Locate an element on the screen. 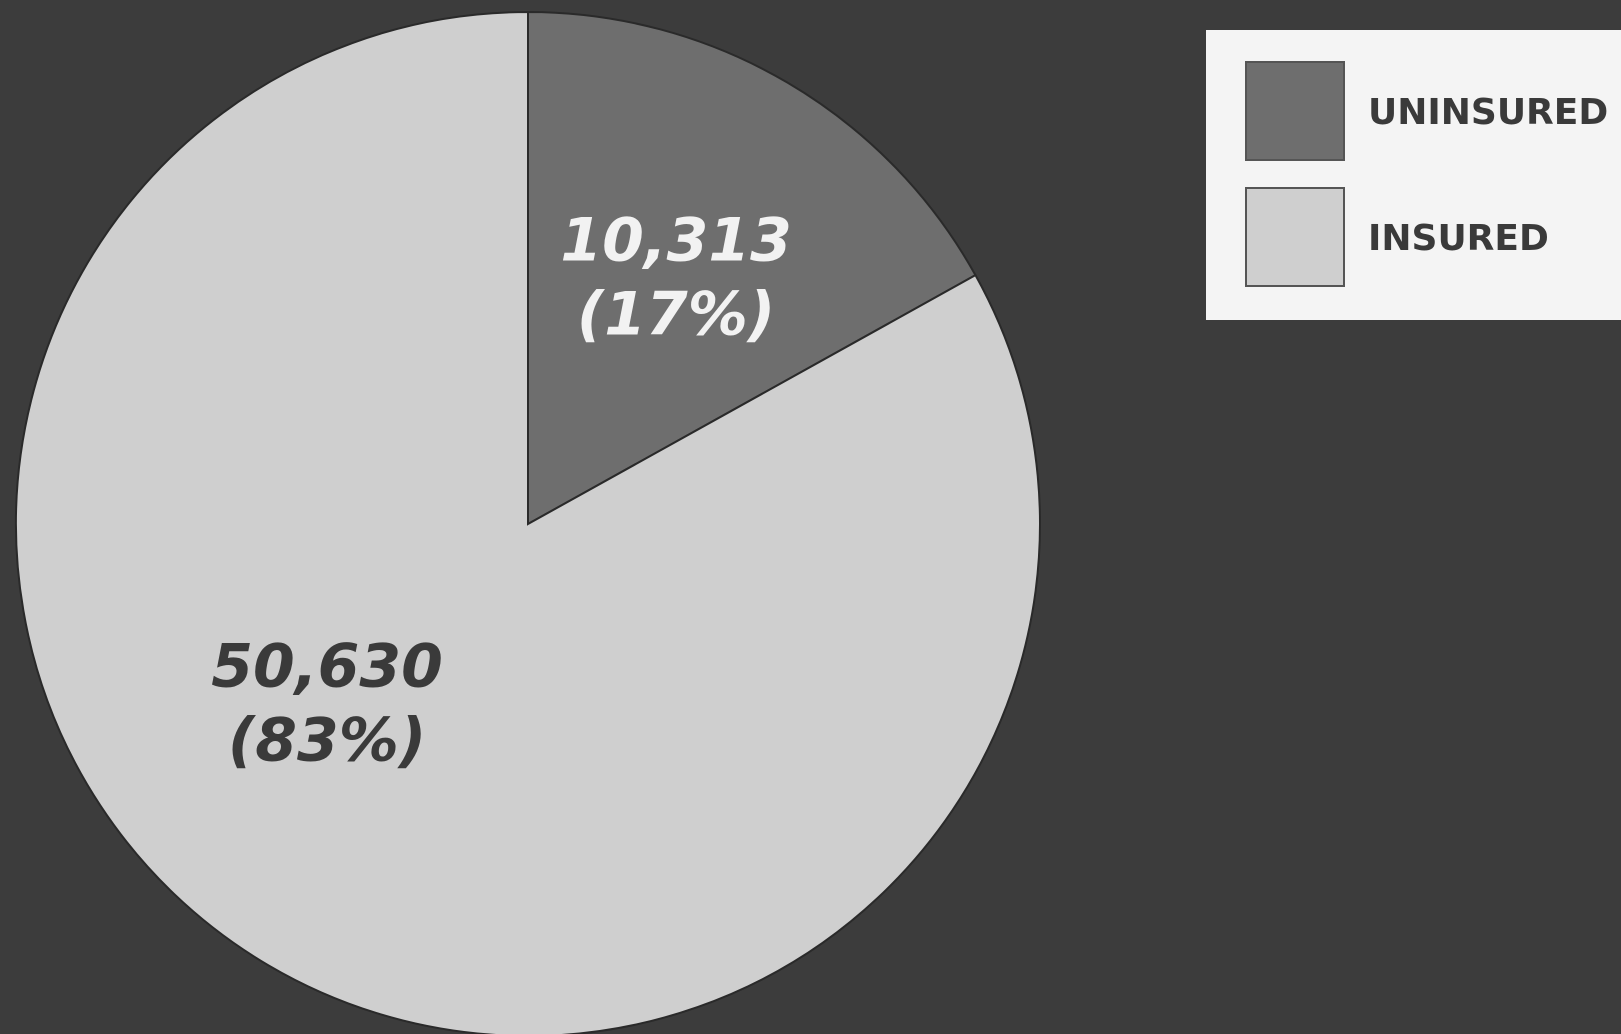 The height and width of the screenshot is (1034, 1621). pie-slice-uninsured is located at coordinates (752, 268).